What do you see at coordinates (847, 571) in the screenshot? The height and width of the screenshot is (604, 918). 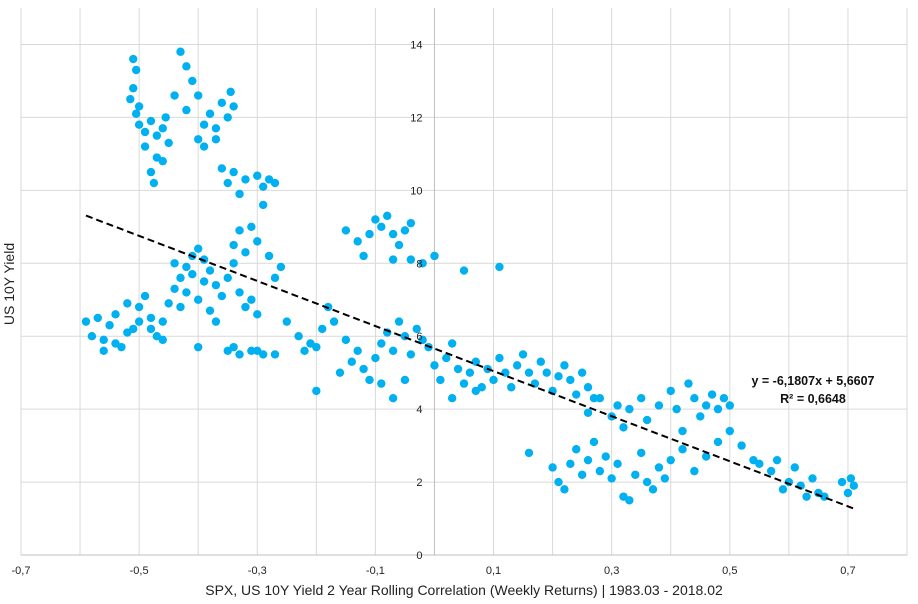 I see `x-tick-label: 0,7` at bounding box center [847, 571].